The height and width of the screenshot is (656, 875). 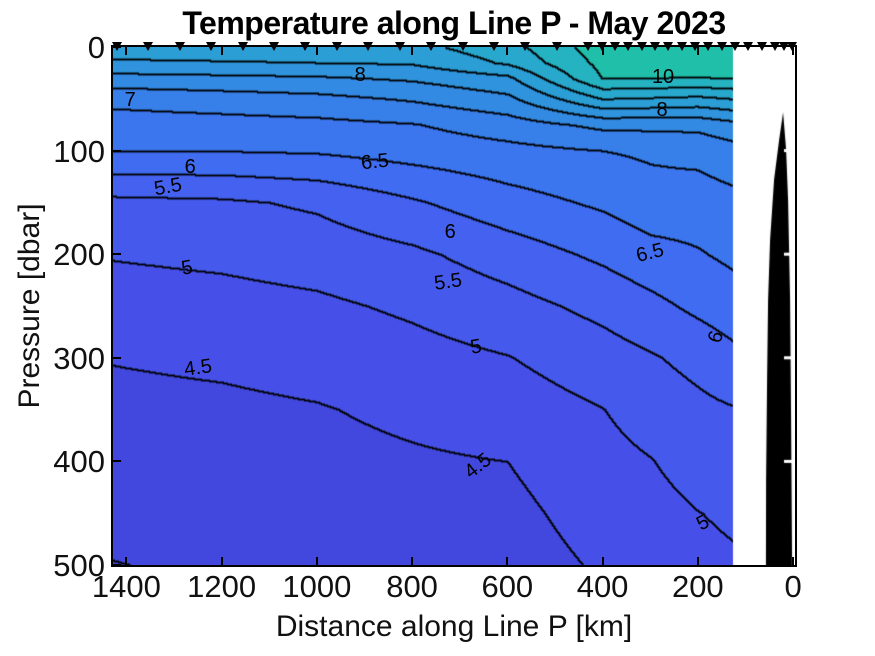 What do you see at coordinates (454, 23) in the screenshot?
I see `chart-title: Temperature along Line P - May 2023` at bounding box center [454, 23].